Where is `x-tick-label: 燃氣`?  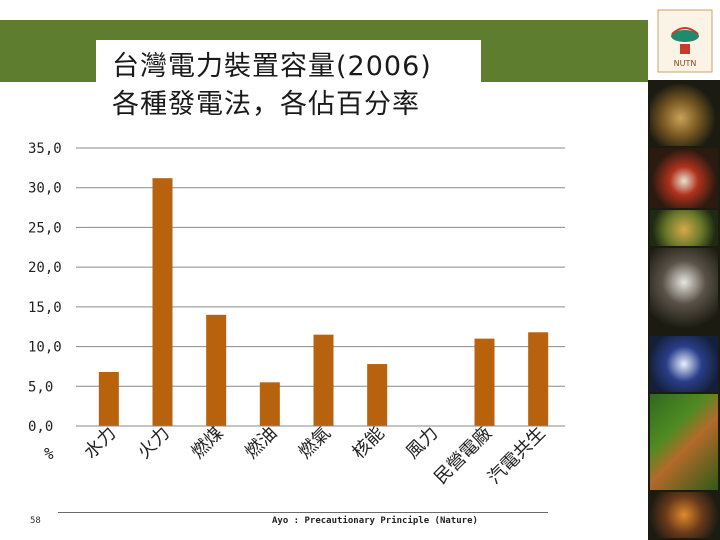
x-tick-label: 燃氣 is located at coordinates (315, 443).